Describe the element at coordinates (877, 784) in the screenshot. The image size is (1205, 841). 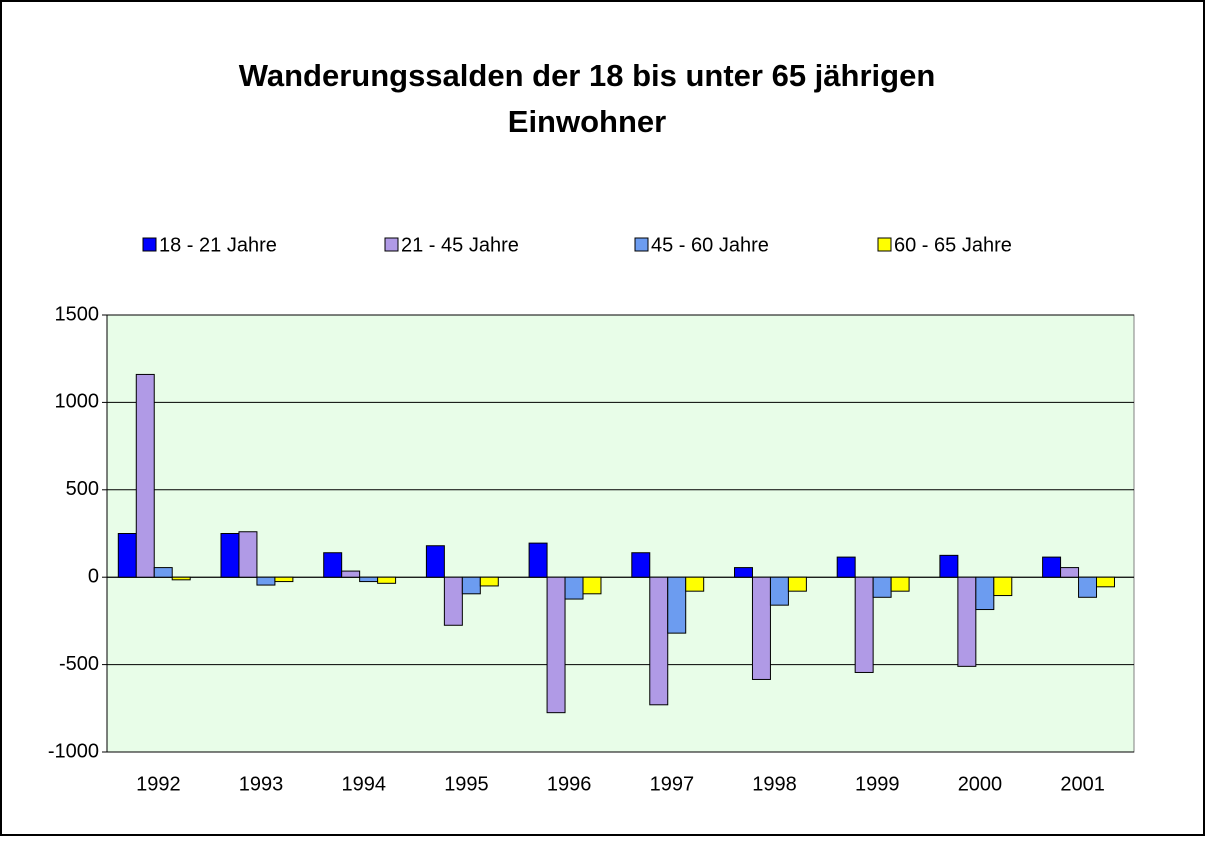
I see `x-tick-label: 1999` at that location.